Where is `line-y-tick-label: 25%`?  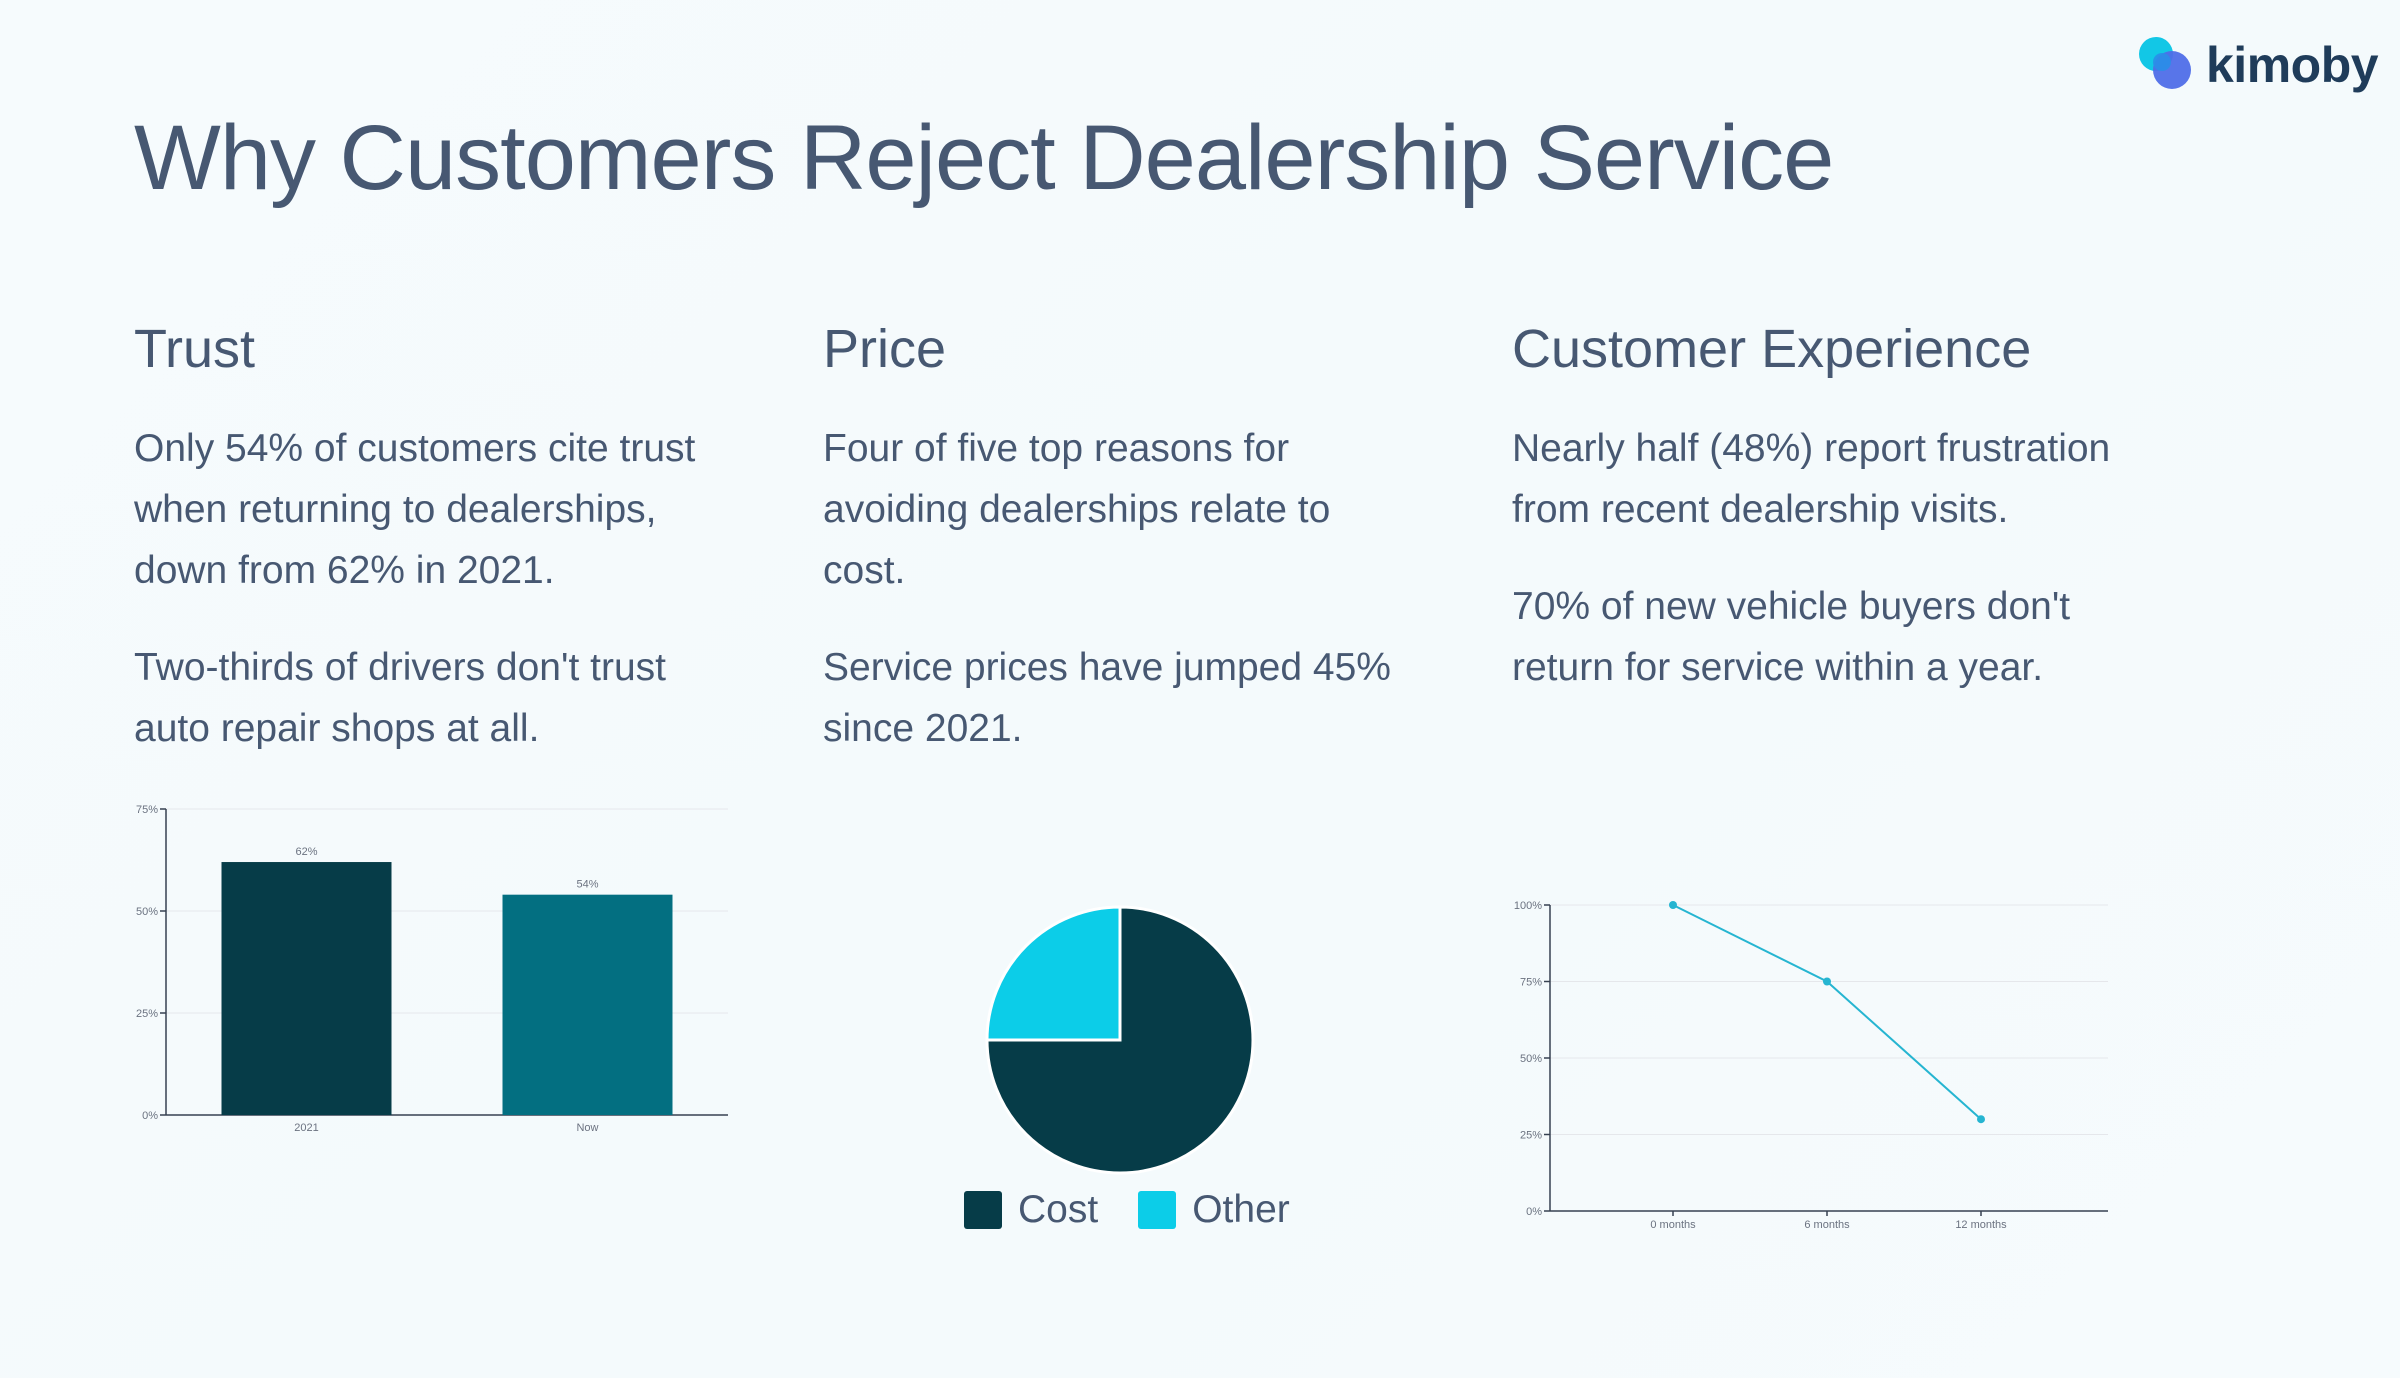 line-y-tick-label: 25% is located at coordinates (1531, 1136).